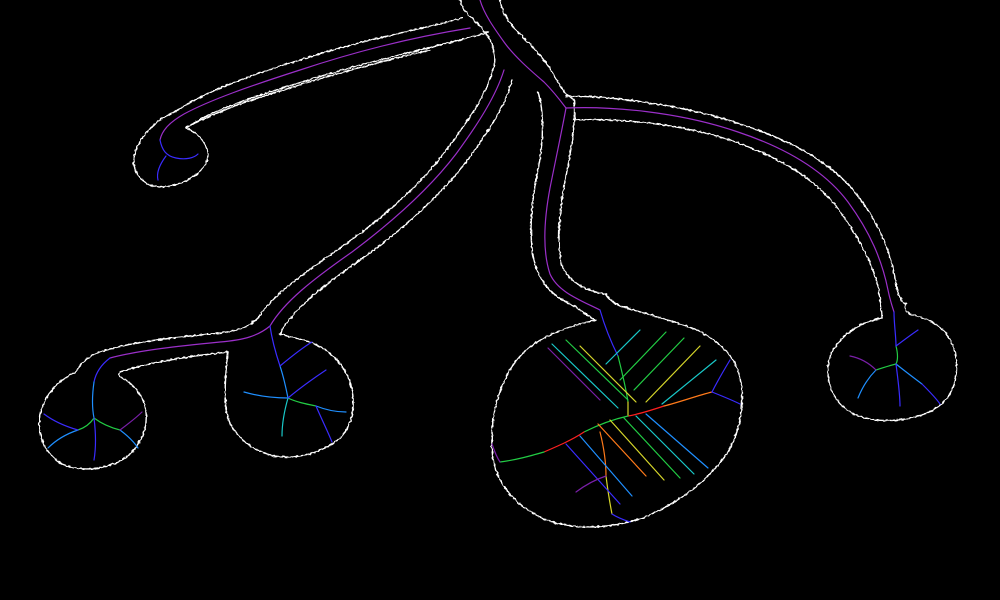 The height and width of the screenshot is (600, 1000). I want to click on skeleton-blob-center, so click(616, 416).